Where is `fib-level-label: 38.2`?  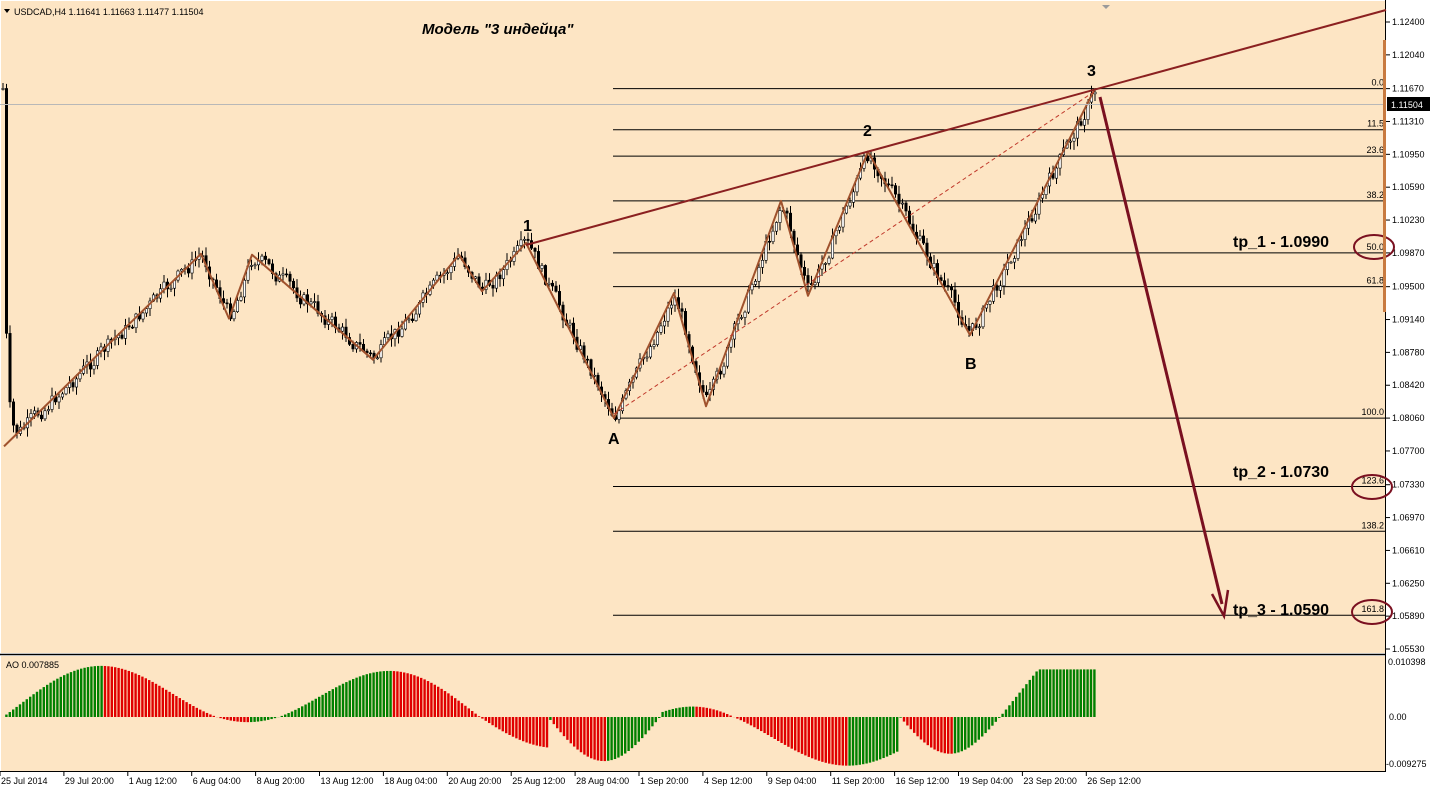
fib-level-label: 38.2 is located at coordinates (1375, 195).